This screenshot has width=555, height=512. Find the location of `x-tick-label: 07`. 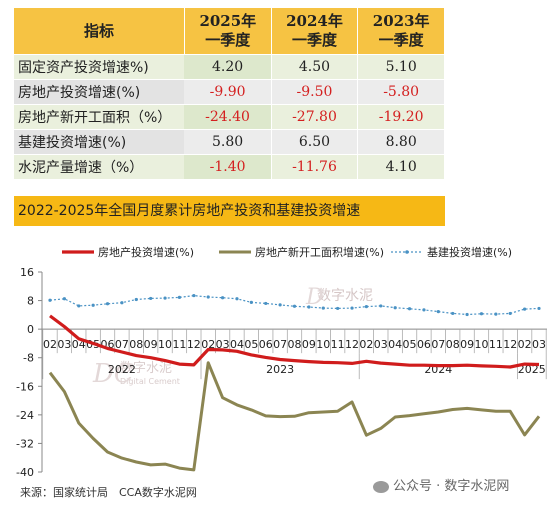

x-tick-label: 07 is located at coordinates (122, 344).